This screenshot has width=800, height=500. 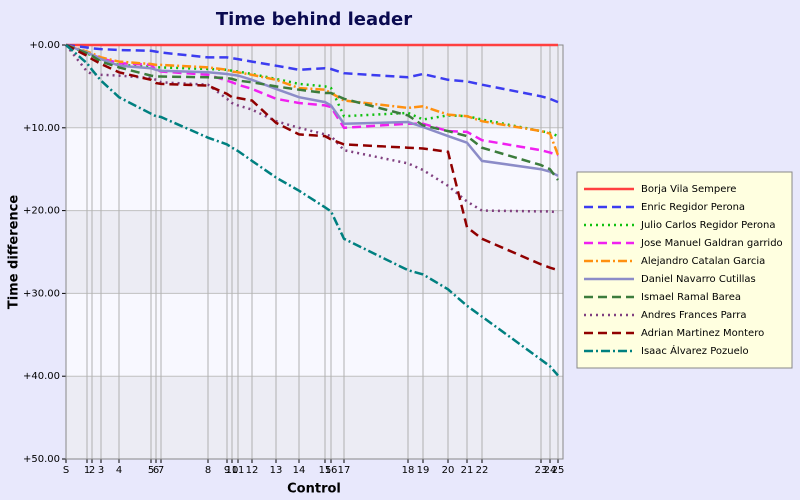 I want to click on legend-label: Andres Frances Parra, so click(x=693, y=315).